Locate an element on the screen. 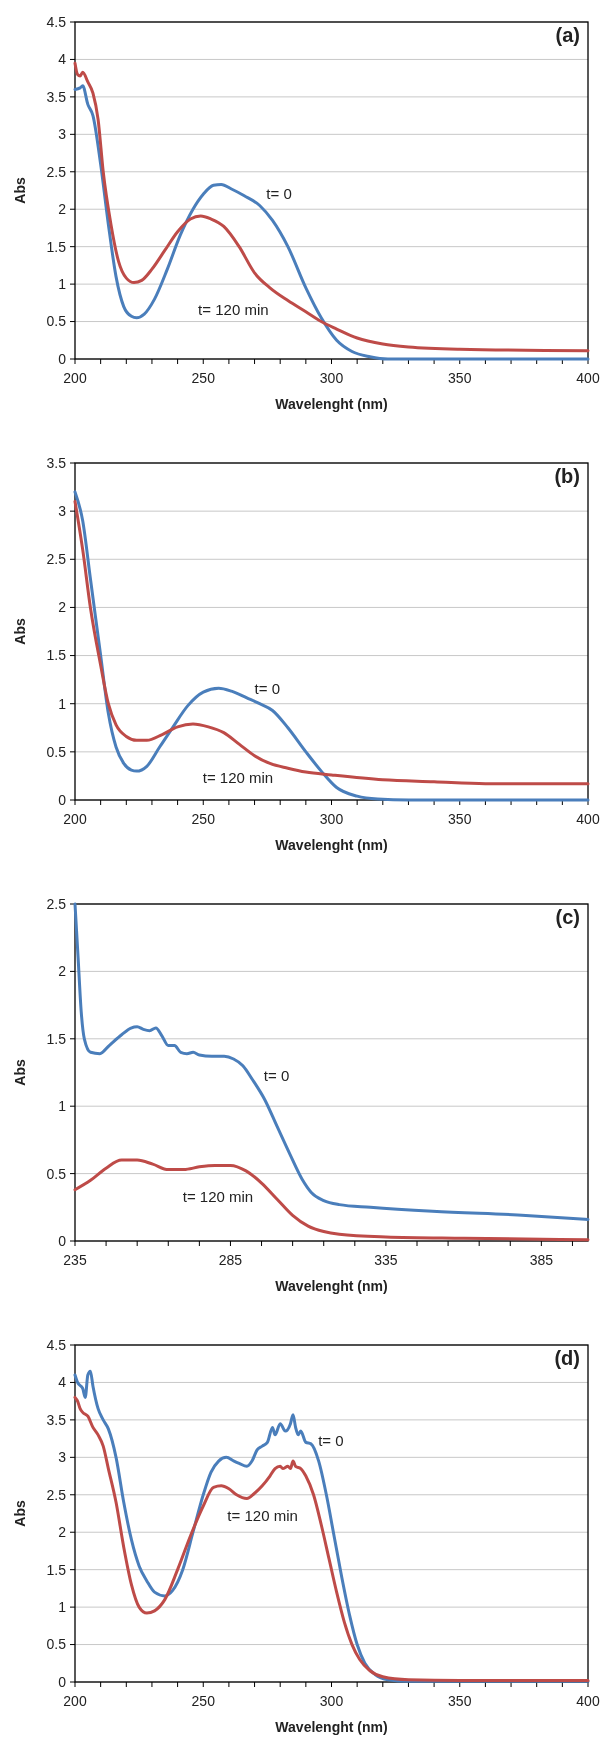  chart-title: (a) is located at coordinates (567, 35).